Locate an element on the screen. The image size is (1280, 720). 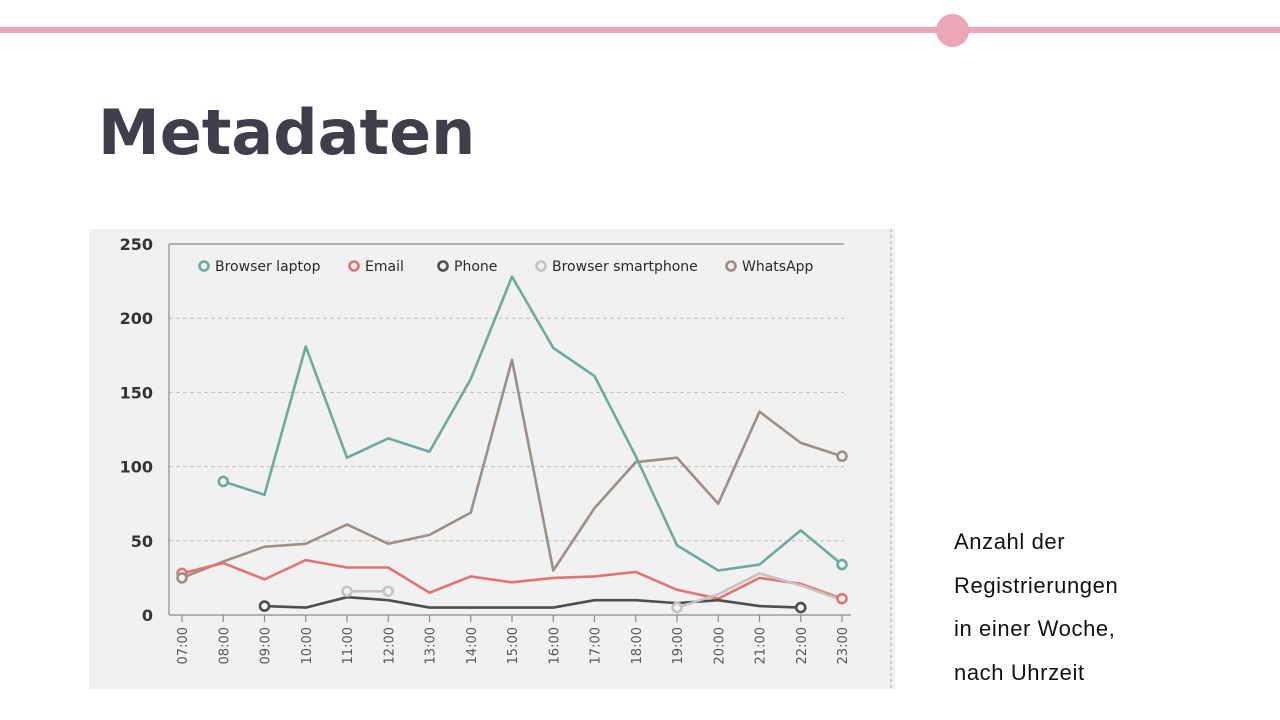
series-line-email is located at coordinates (512, 579).